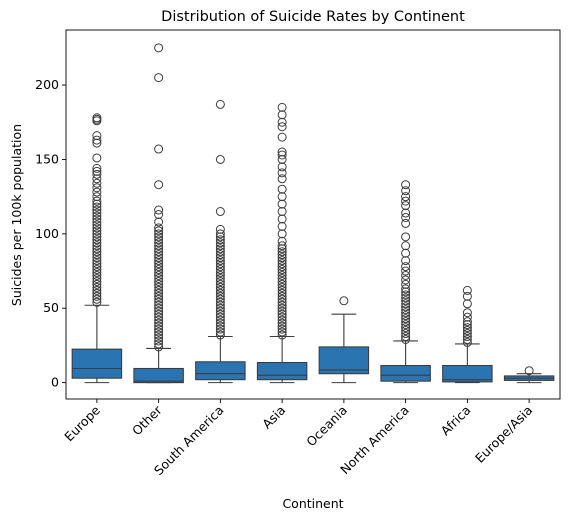 Image resolution: width=575 pixels, height=521 pixels. I want to click on x-tick-label: Europe, so click(82, 423).